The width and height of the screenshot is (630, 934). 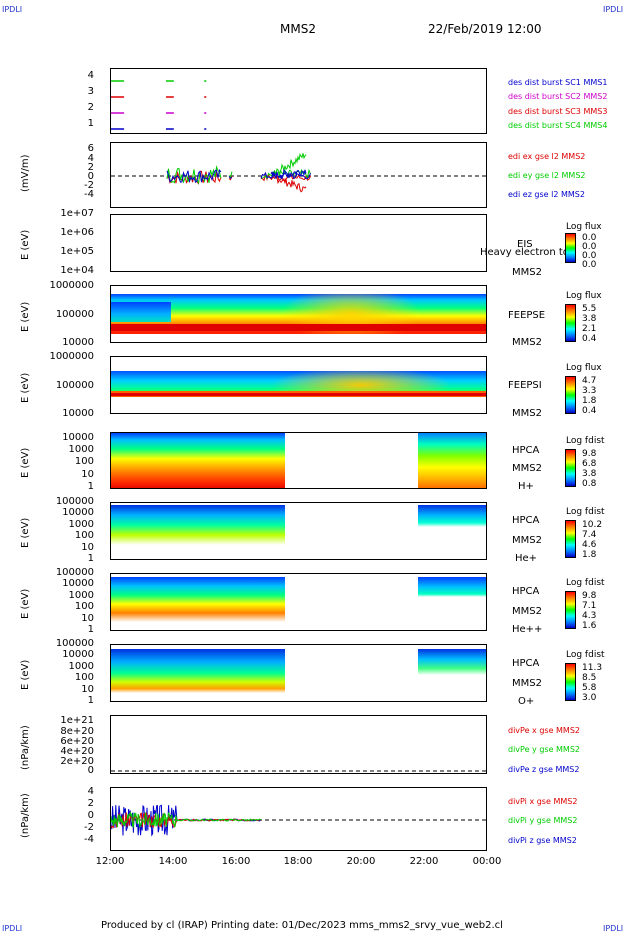 What do you see at coordinates (525, 385) in the screenshot?
I see `feepsi-instrument: FEEPSI` at bounding box center [525, 385].